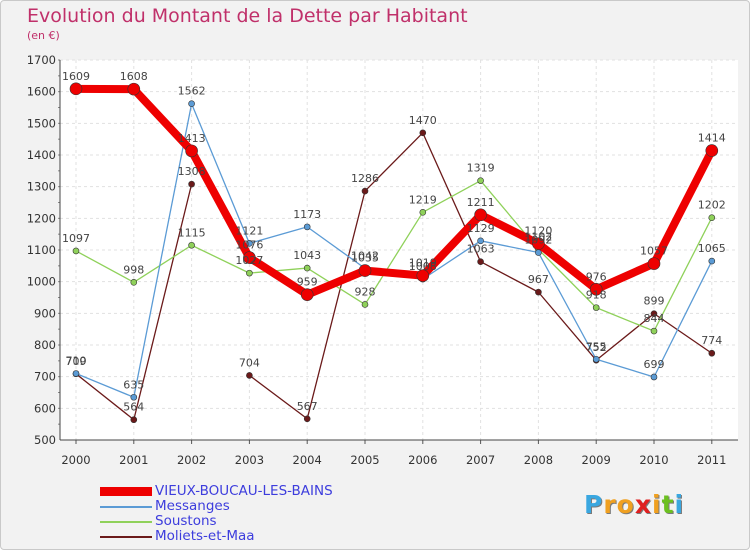 The height and width of the screenshot is (550, 750). What do you see at coordinates (192, 171) in the screenshot?
I see `data-label-moliets-et-maa: 1308` at bounding box center [192, 171].